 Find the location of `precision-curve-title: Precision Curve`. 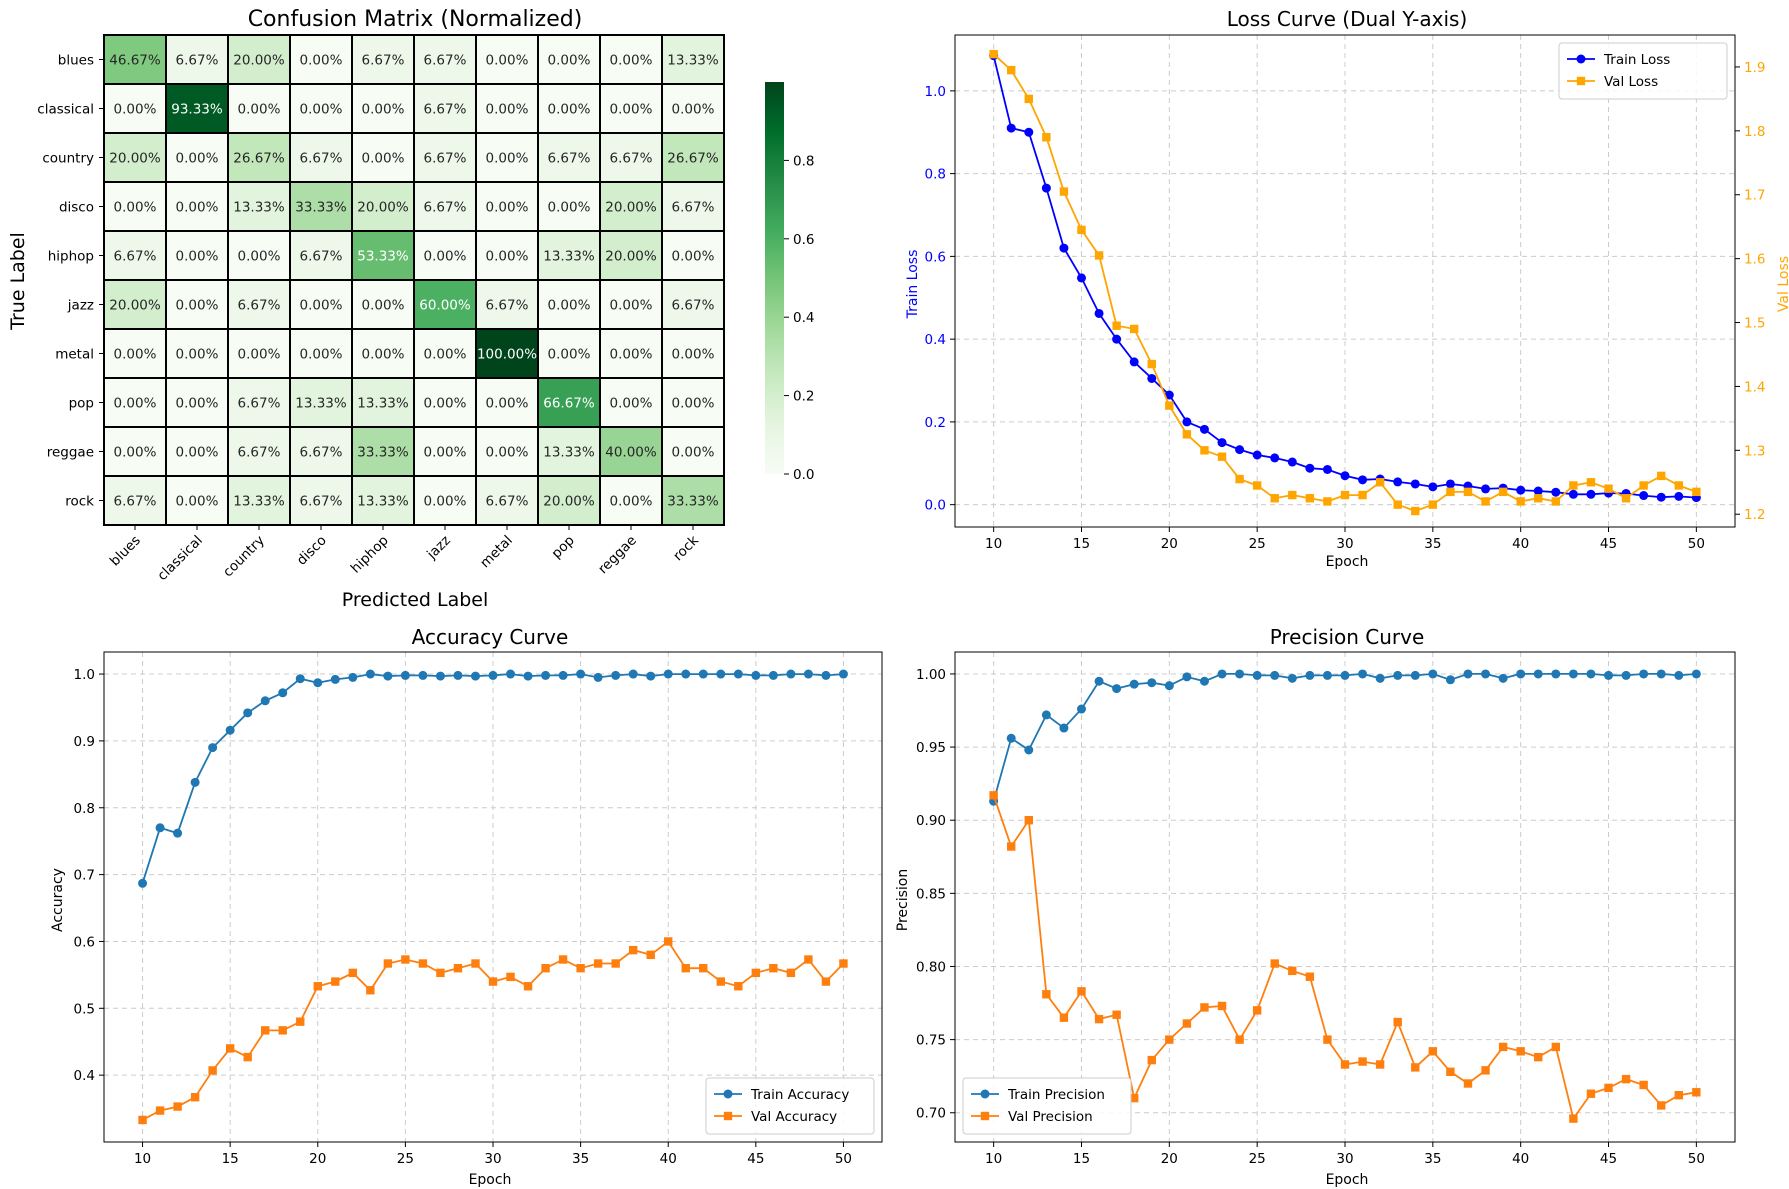

precision-curve-title: Precision Curve is located at coordinates (1347, 637).